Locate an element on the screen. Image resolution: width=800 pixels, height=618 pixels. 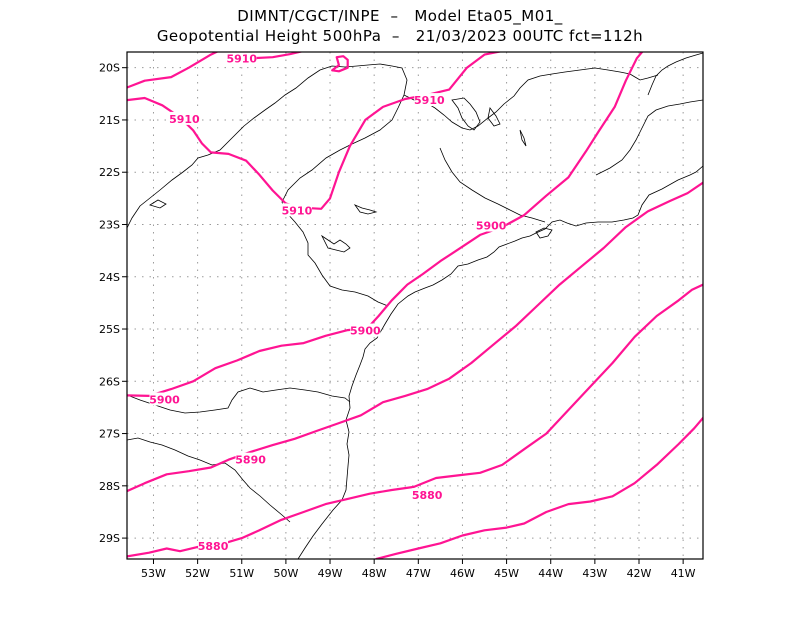
contour-label: 5890 is located at coordinates (250, 460).